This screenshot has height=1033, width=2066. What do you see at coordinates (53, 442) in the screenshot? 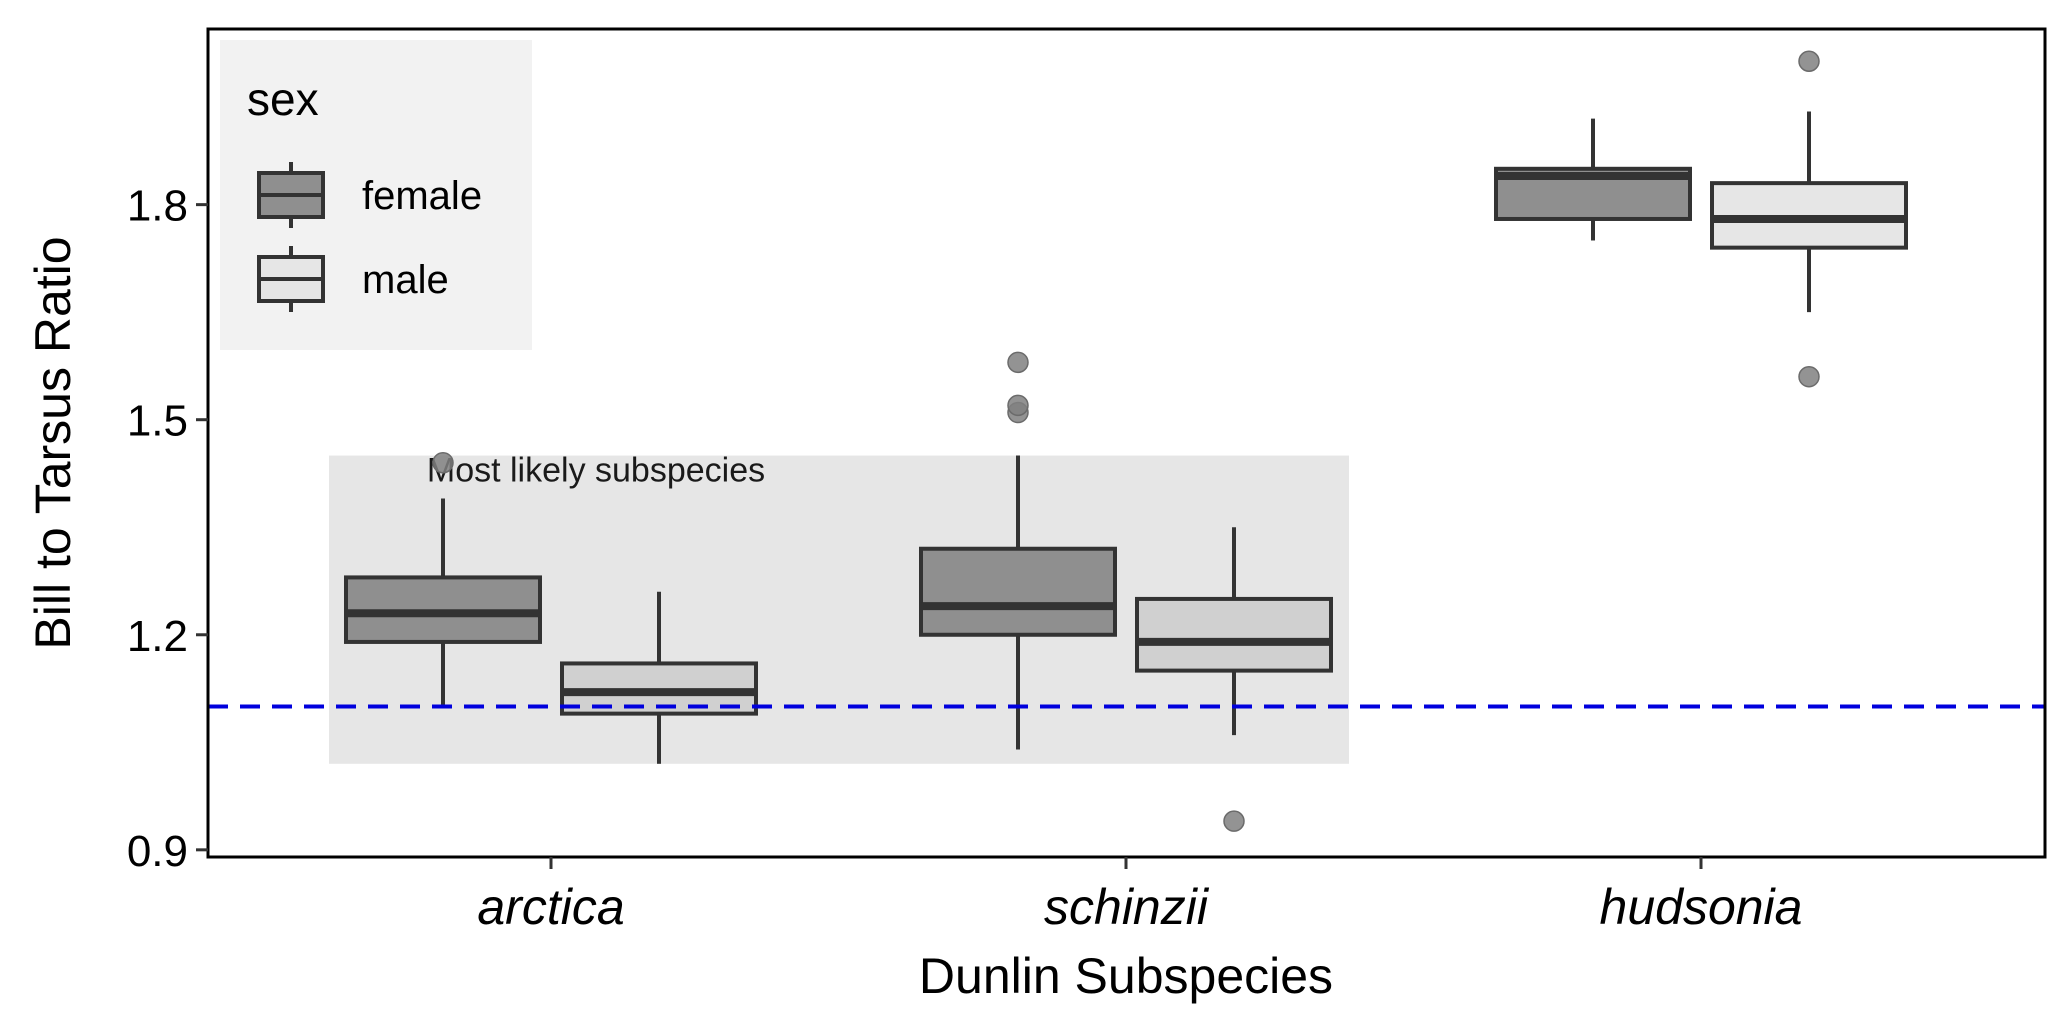
I see `y-axis-title: Bill to Tarsus Ratio` at bounding box center [53, 442].